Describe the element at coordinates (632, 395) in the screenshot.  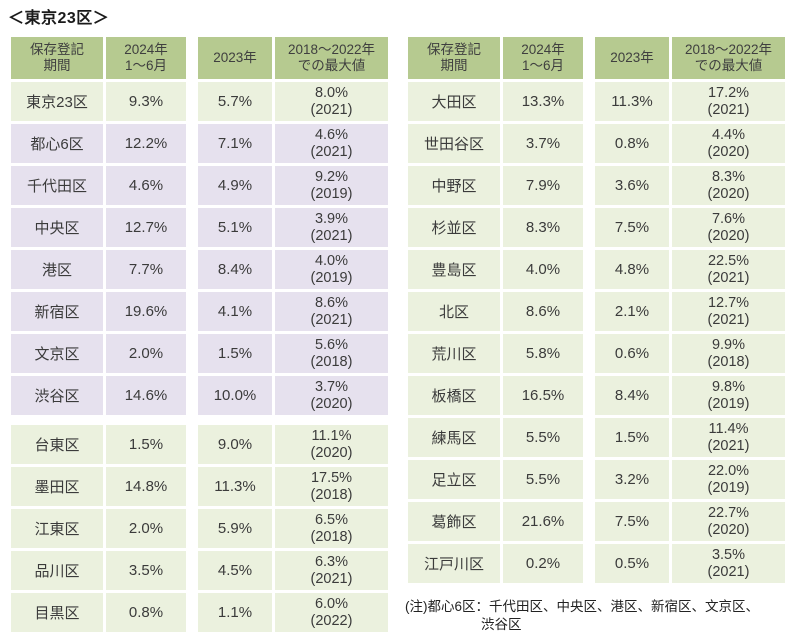
I see `value-2023-cell: 8.4%` at that location.